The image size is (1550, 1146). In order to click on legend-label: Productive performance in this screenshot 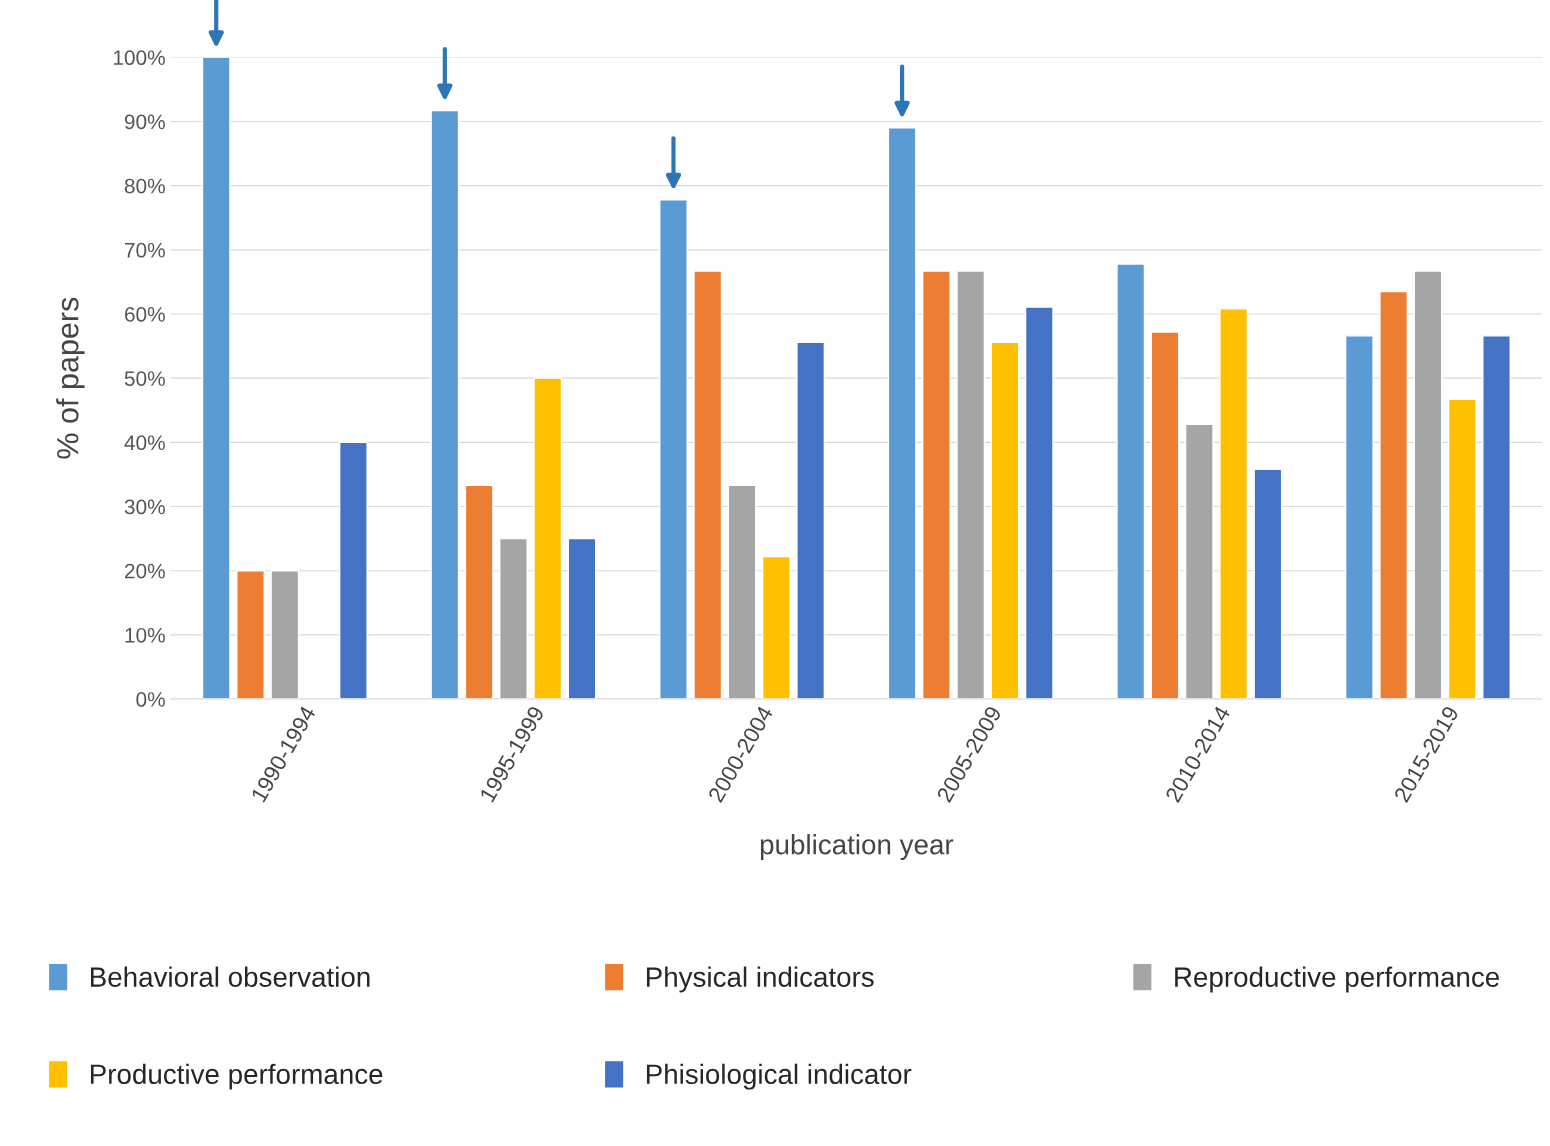, I will do `click(236, 1076)`.